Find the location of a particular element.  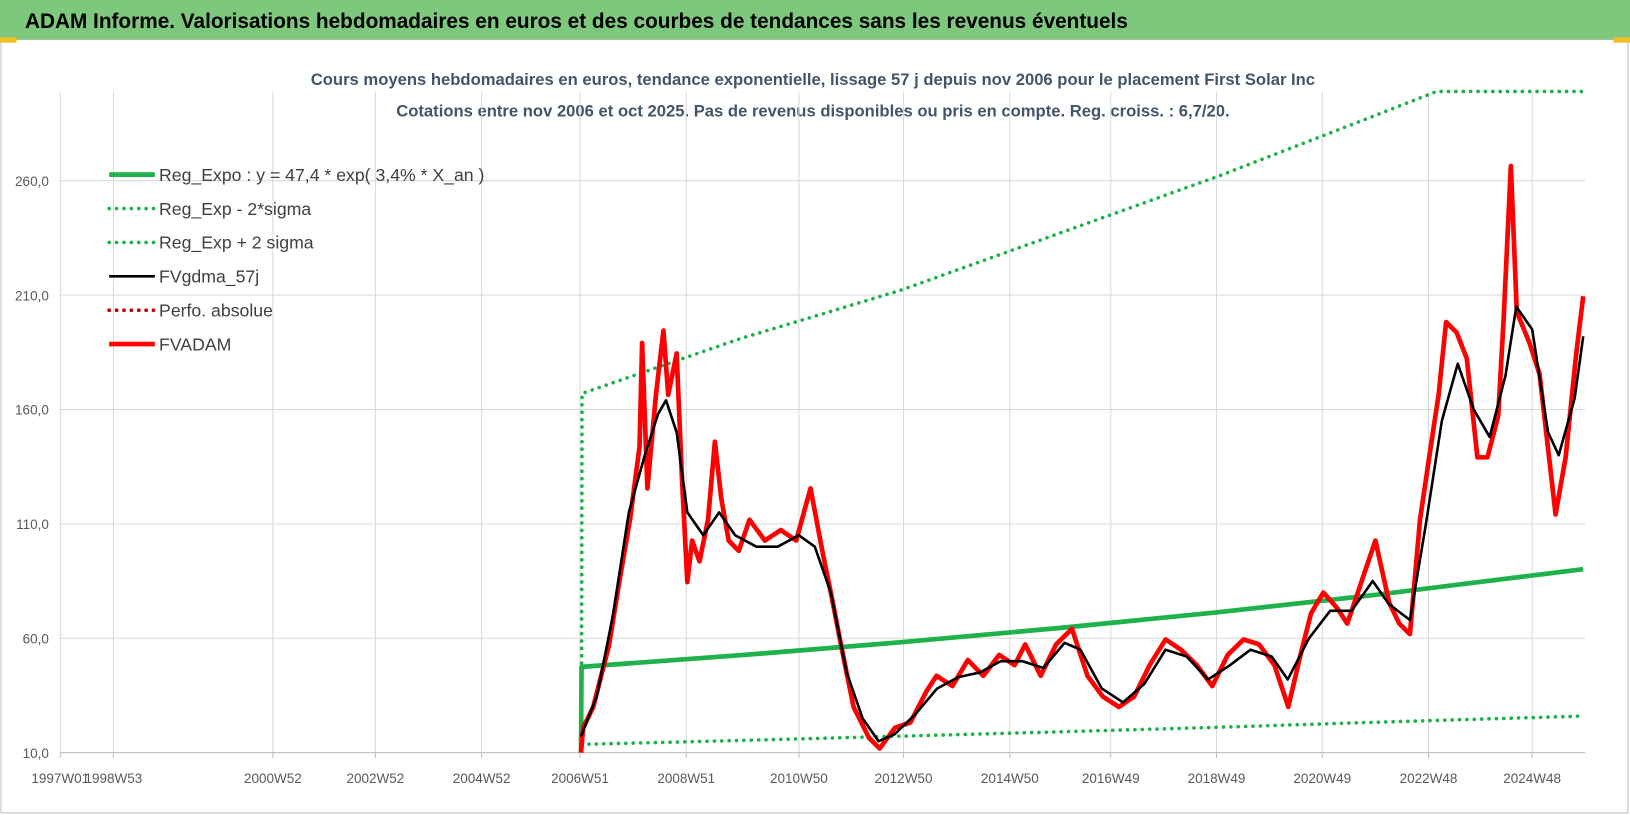

x-tick-label: 1998W53 is located at coordinates (114, 778).